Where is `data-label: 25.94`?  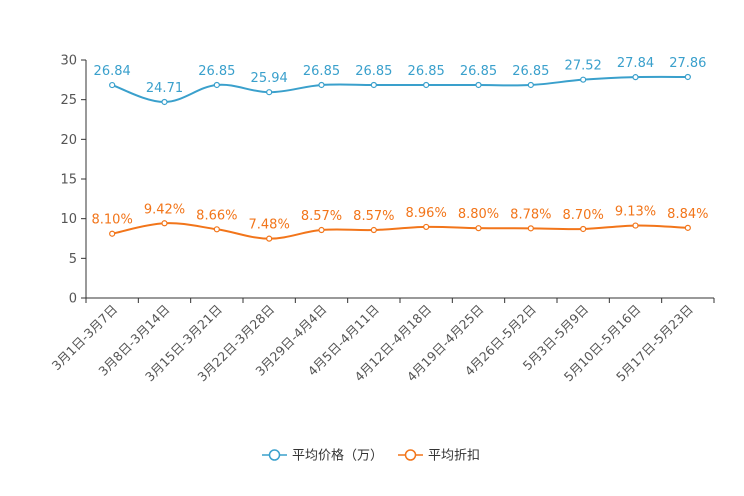
data-label: 25.94 is located at coordinates (269, 78).